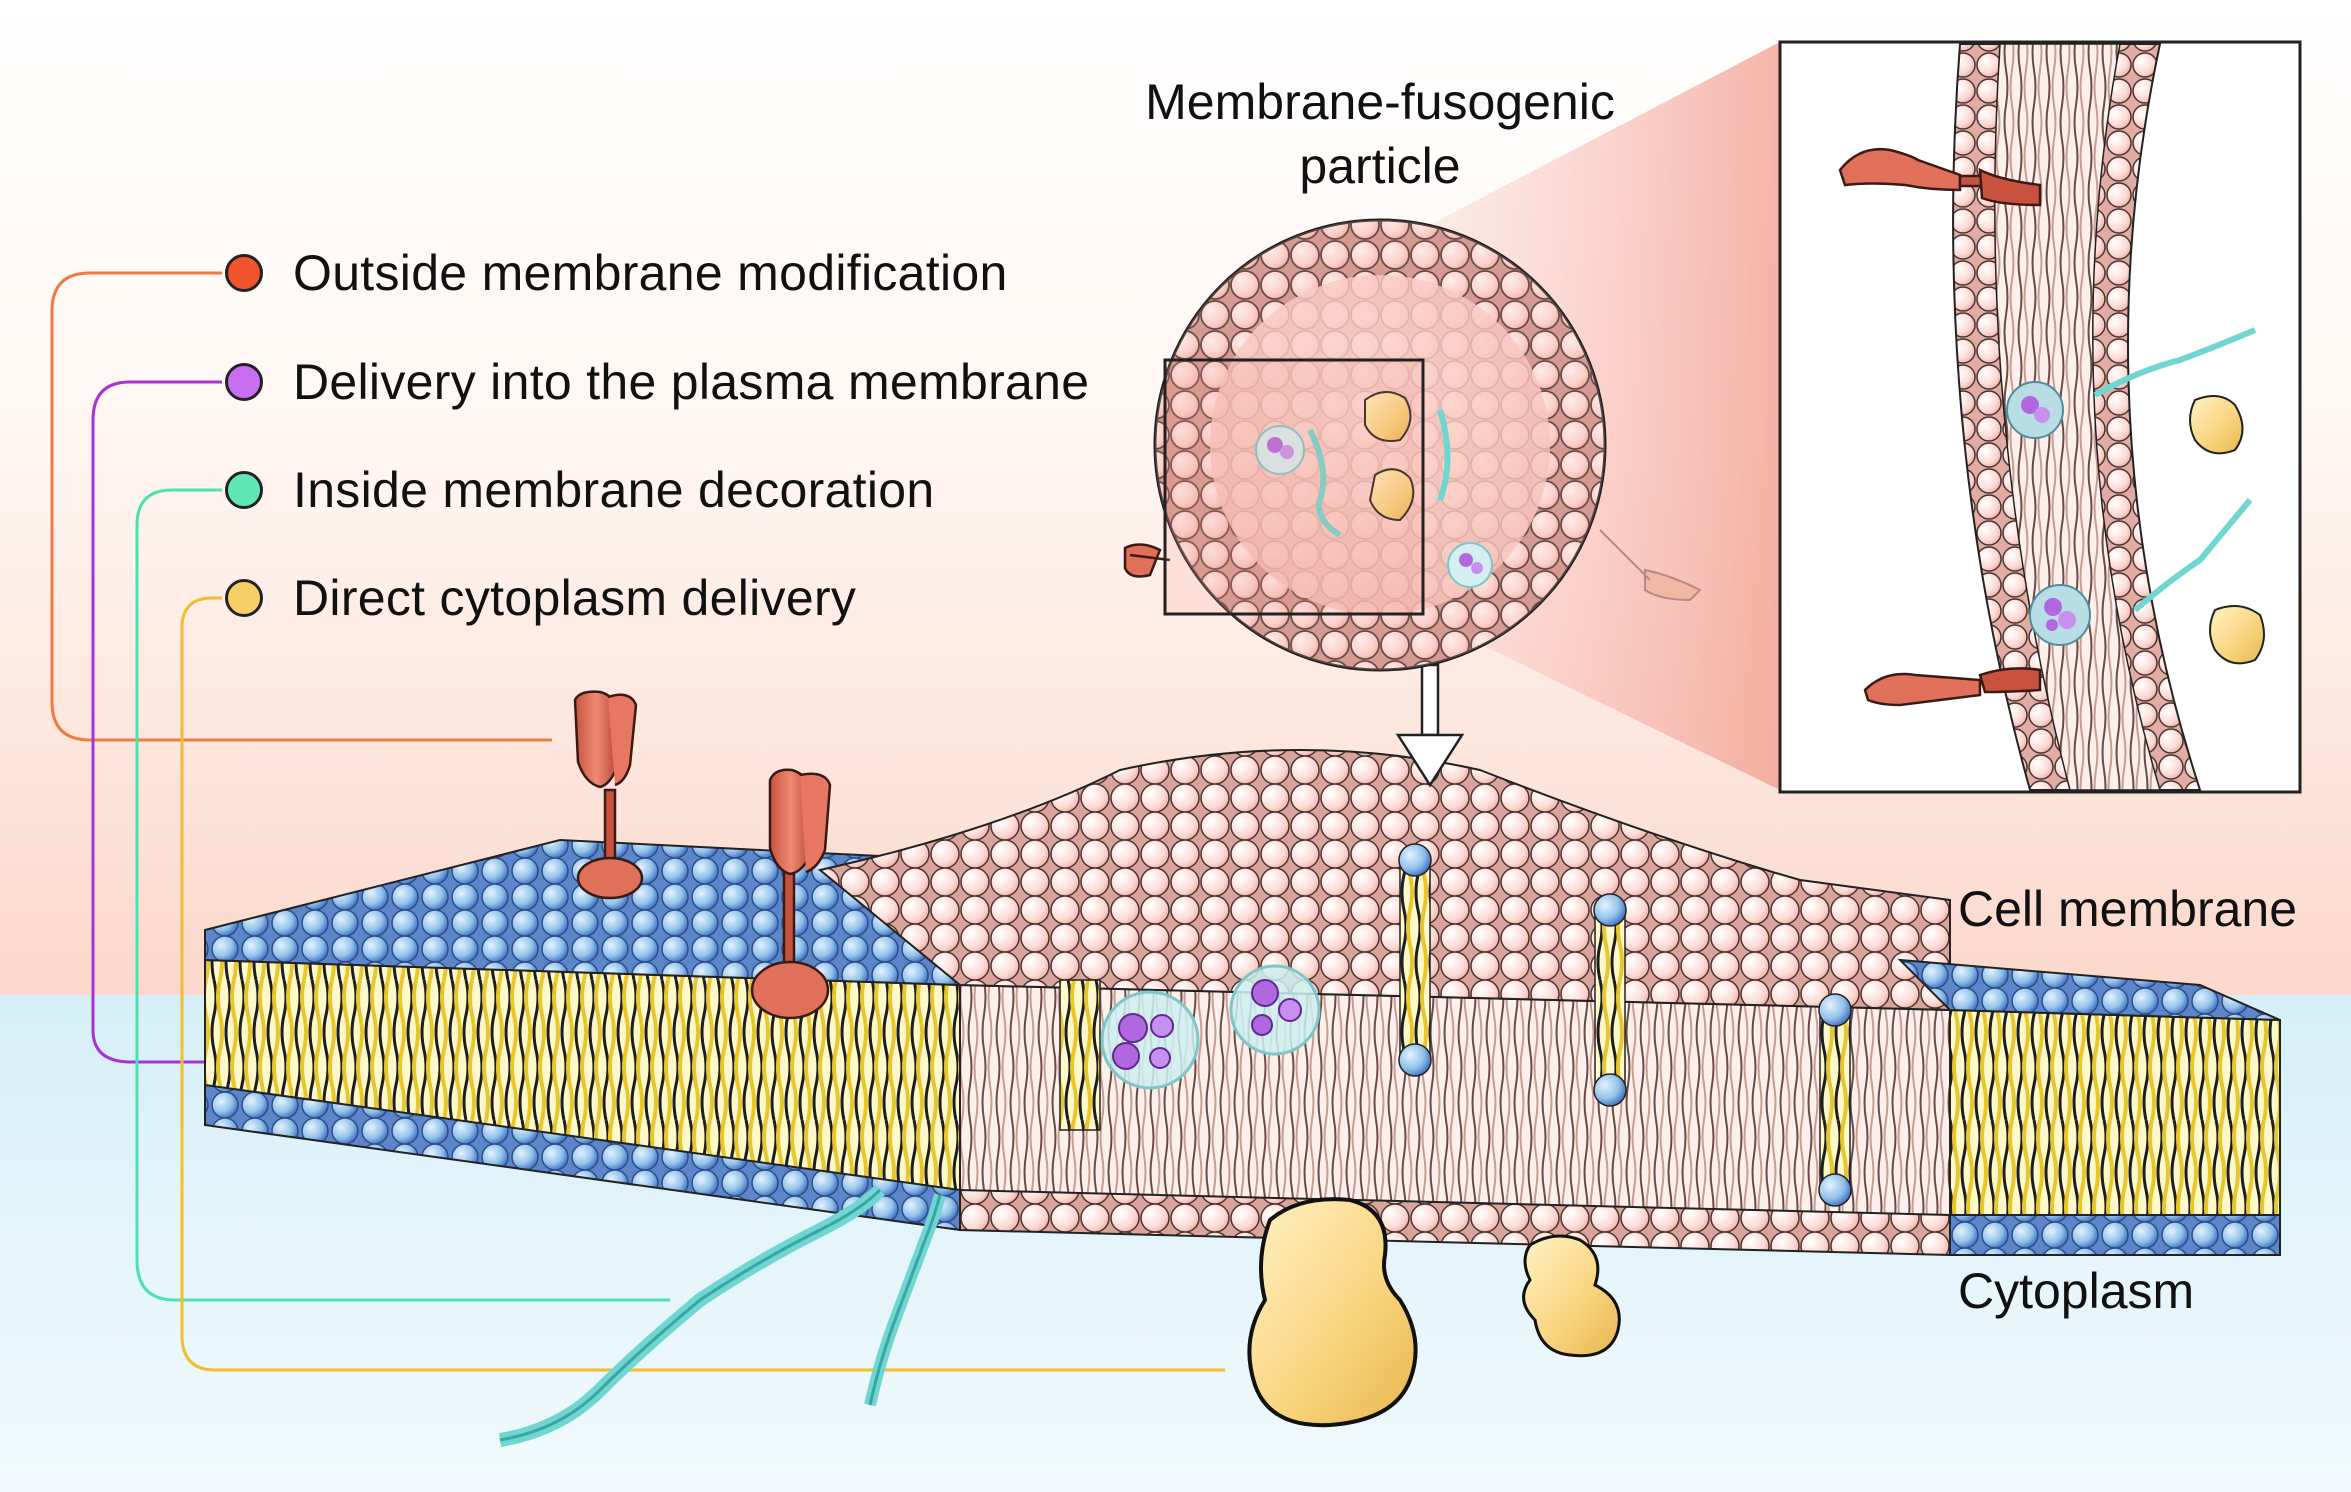  What do you see at coordinates (575, 598) in the screenshot?
I see `legend-label: Direct cytoplasm delivery` at bounding box center [575, 598].